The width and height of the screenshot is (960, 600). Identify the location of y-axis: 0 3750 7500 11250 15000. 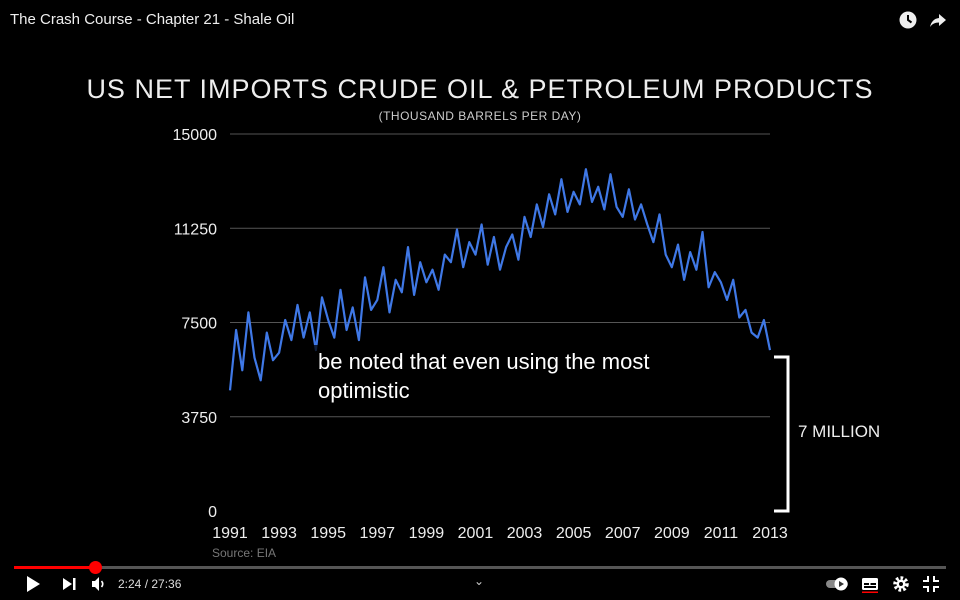
(195, 324).